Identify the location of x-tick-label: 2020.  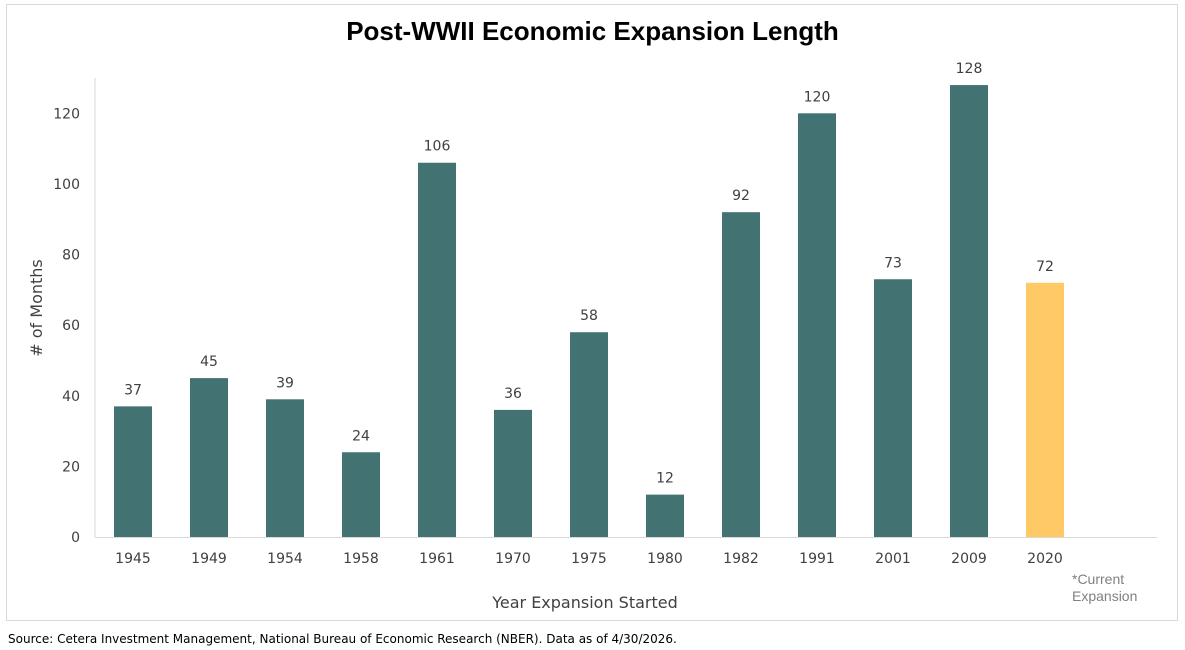
(1045, 559).